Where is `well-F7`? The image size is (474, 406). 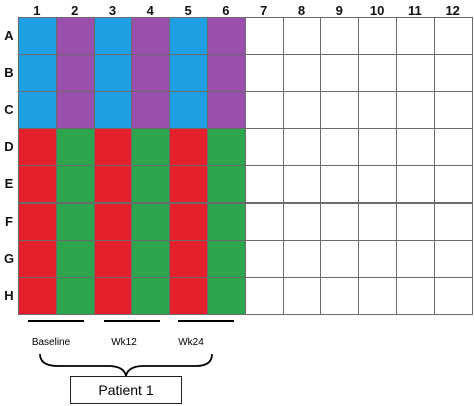 well-F7 is located at coordinates (264, 221).